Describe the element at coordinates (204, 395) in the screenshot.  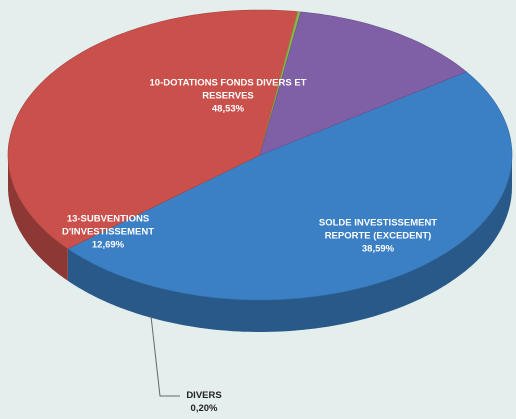
I see `category-label: DIVERS` at that location.